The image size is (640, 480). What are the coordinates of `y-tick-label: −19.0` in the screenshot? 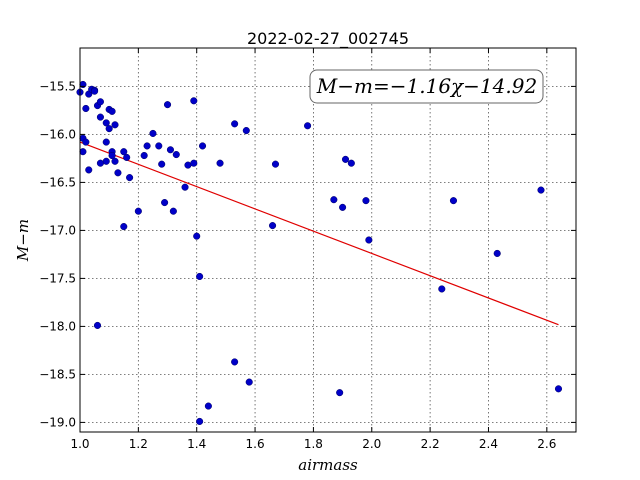 It's located at (57, 422).